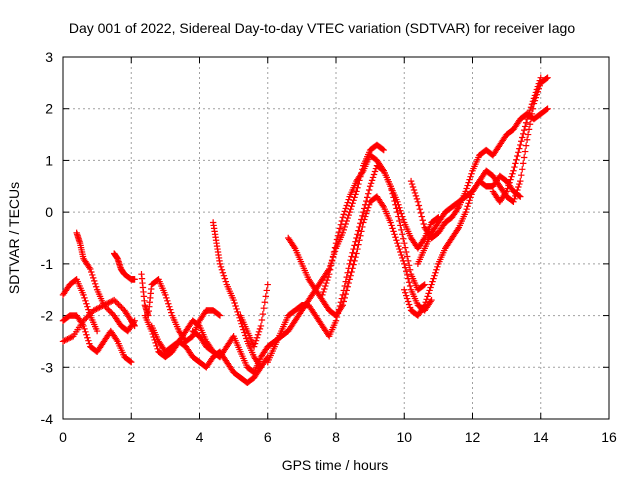 The image size is (640, 480). I want to click on y-tick-label: -4, so click(47, 419).